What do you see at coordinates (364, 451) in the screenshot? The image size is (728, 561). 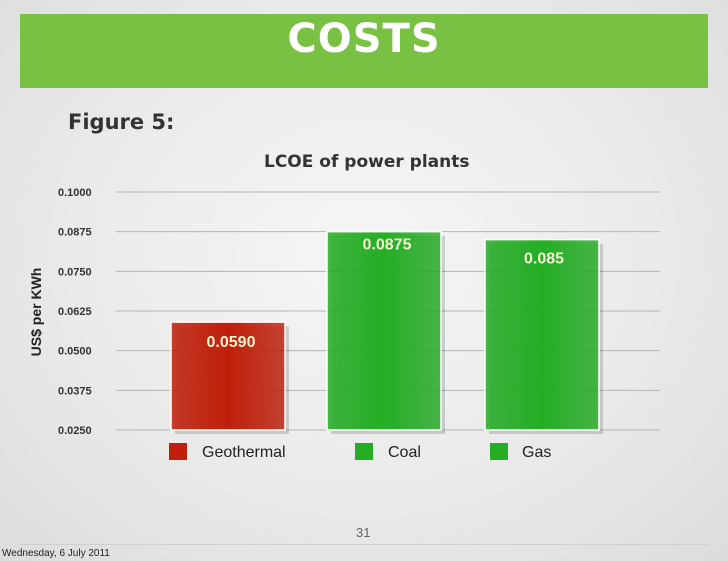 I see `legend-swatch-coal` at bounding box center [364, 451].